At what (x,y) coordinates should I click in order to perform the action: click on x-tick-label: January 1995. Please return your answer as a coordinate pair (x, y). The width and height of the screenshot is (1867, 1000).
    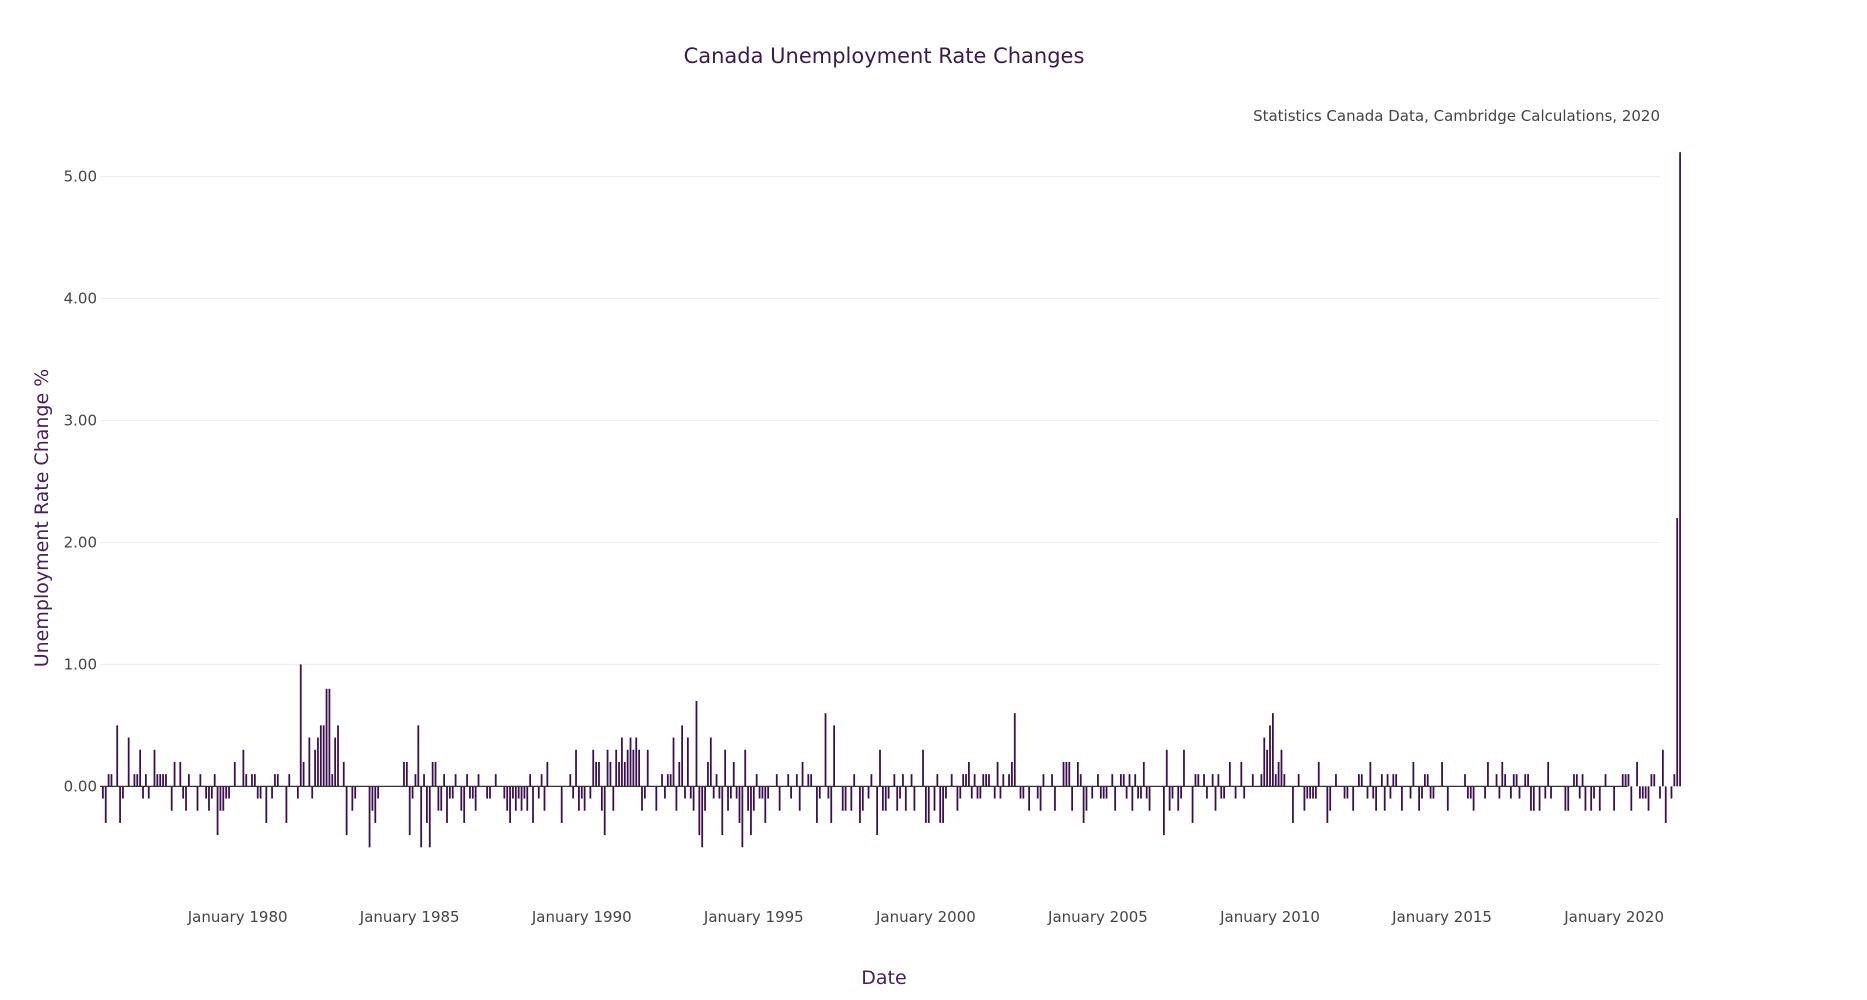
    Looking at the image, I should click on (753, 917).